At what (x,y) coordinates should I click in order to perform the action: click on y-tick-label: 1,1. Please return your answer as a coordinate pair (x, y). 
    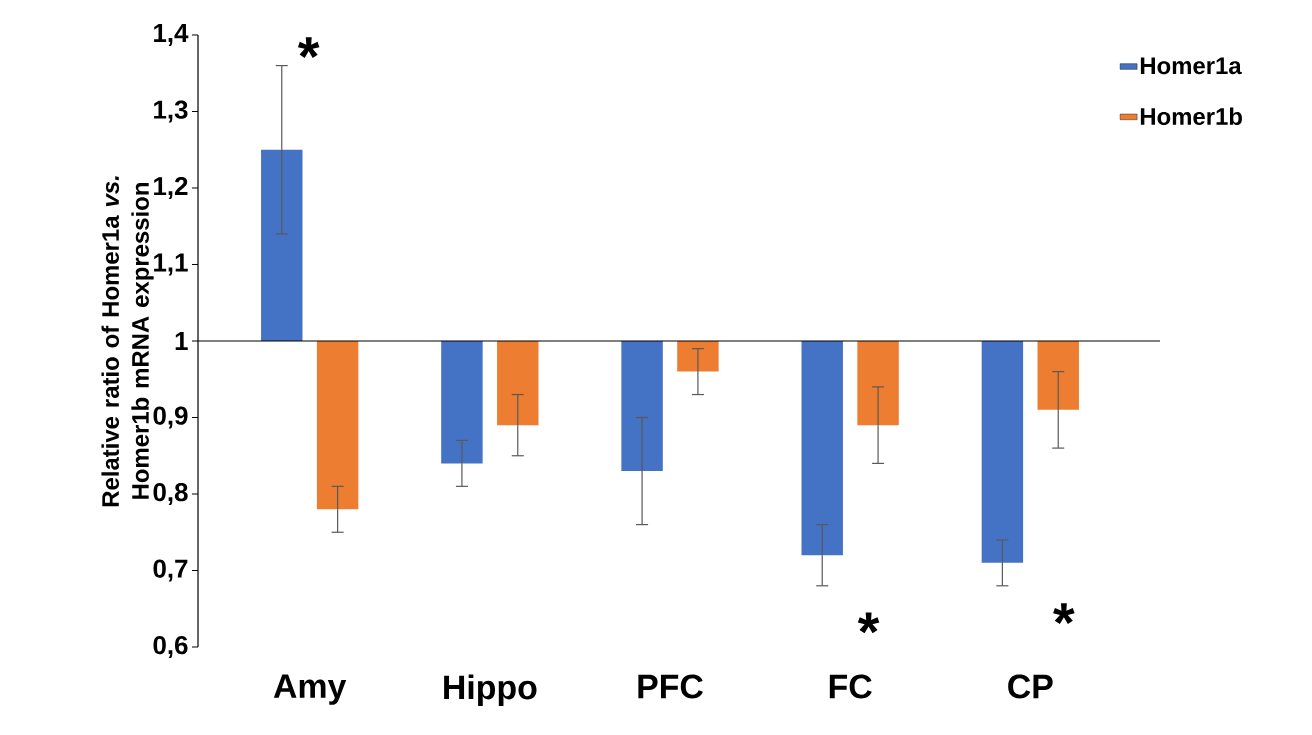
    Looking at the image, I should click on (171, 264).